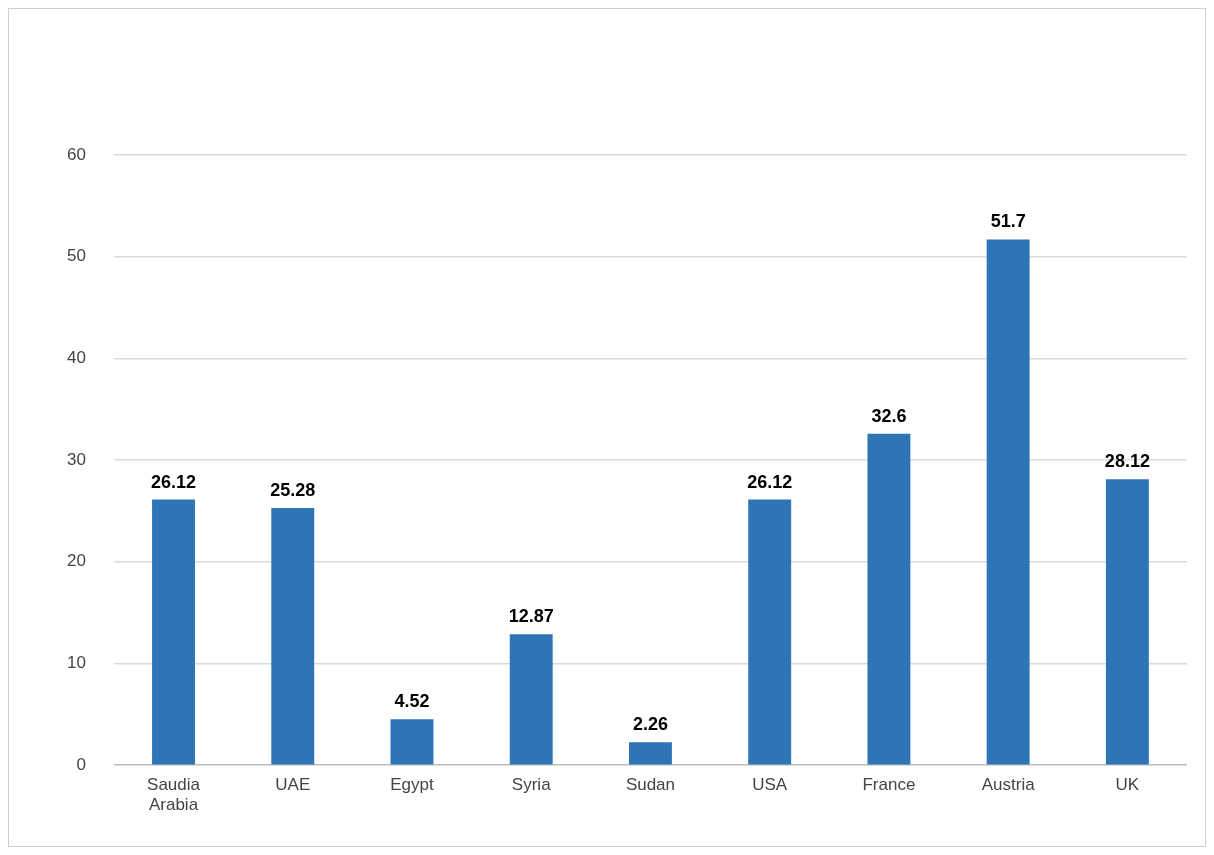  I want to click on x-tick-label: UAE, so click(293, 785).